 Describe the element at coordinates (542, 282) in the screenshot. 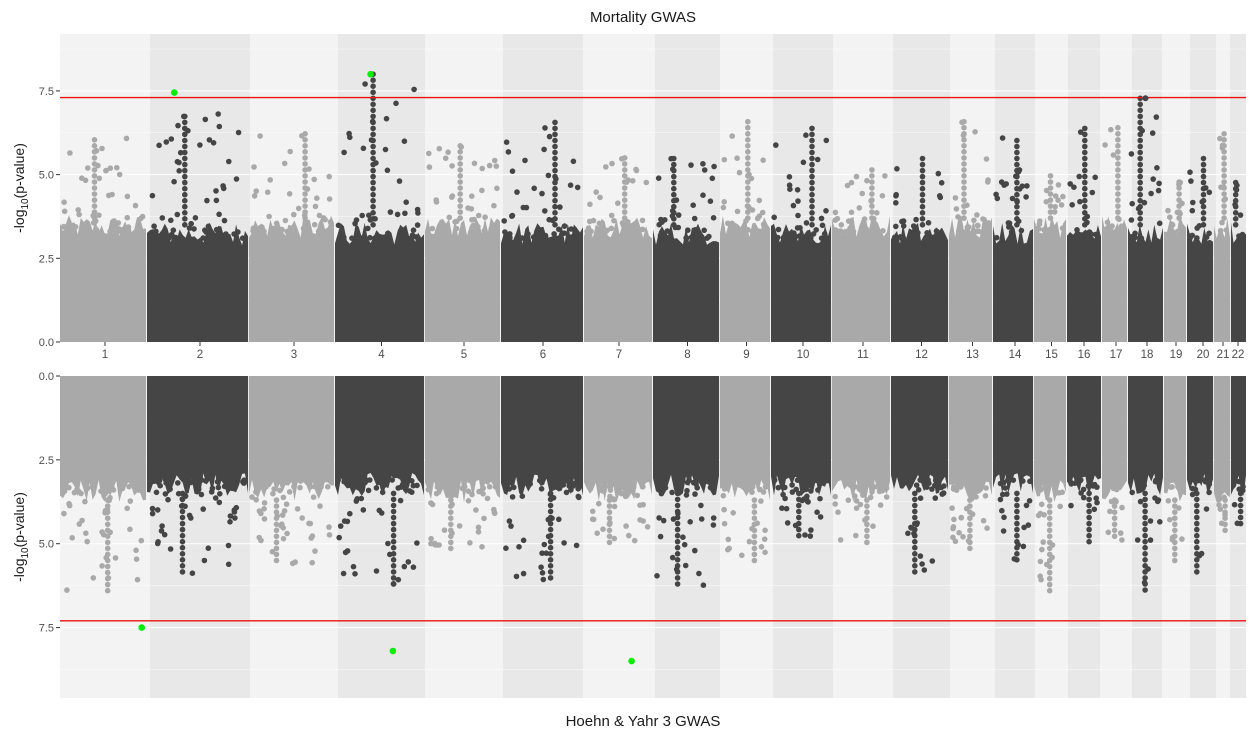

I see `top-cloud-chr6` at that location.